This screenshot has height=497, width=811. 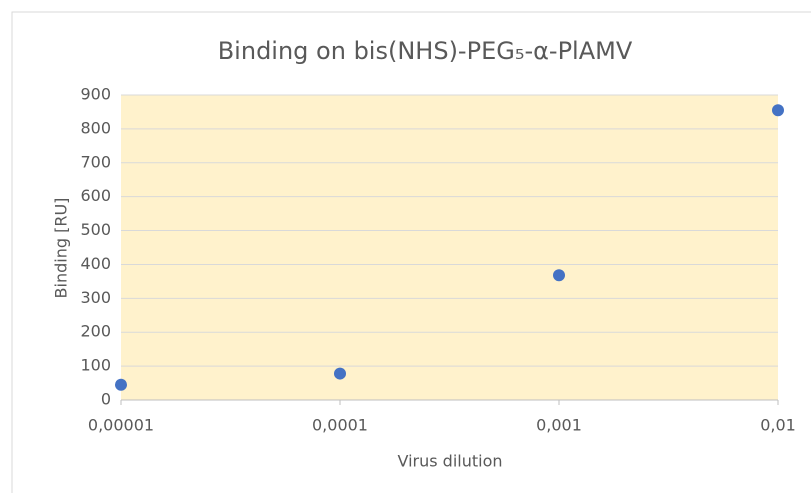 What do you see at coordinates (559, 425) in the screenshot?
I see `x-tick-label: 0,001` at bounding box center [559, 425].